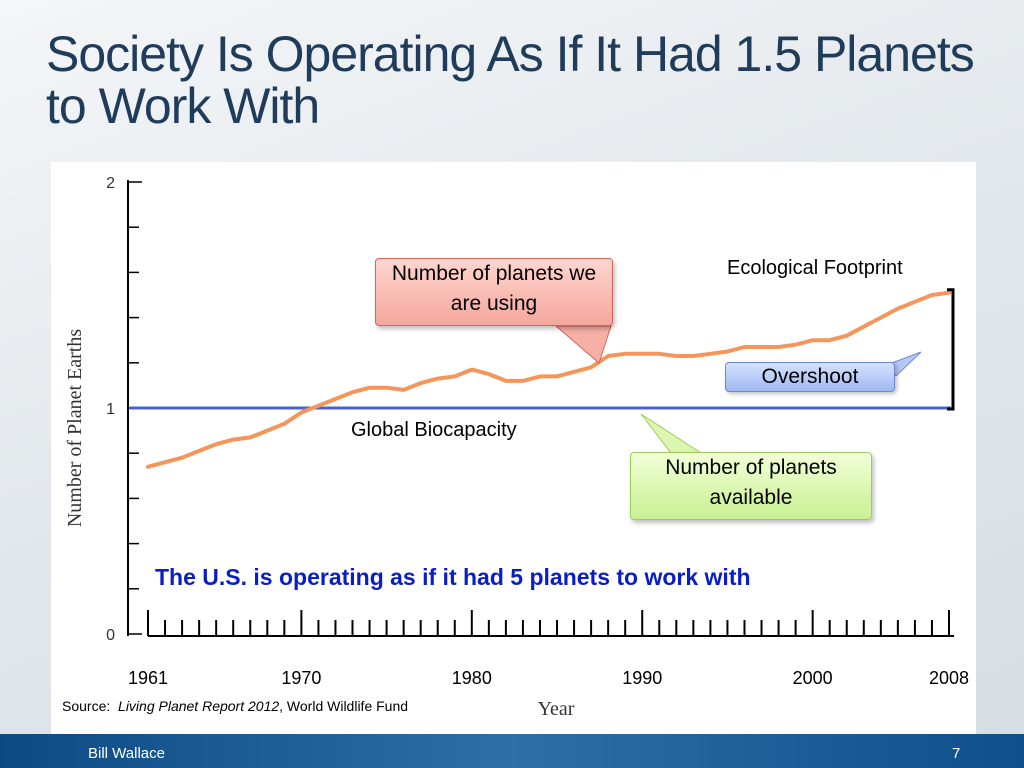  Describe the element at coordinates (642, 678) in the screenshot. I see `x-tick-label: 1990` at that location.